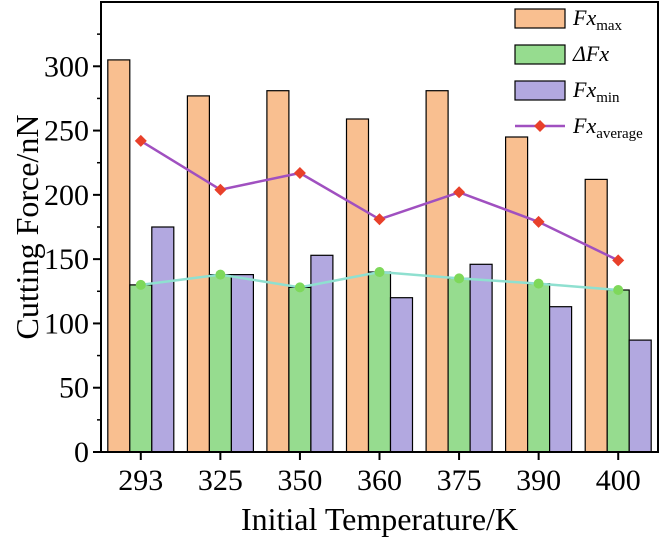 The height and width of the screenshot is (549, 668). I want to click on x-tick-label-293: 293, so click(140, 480).